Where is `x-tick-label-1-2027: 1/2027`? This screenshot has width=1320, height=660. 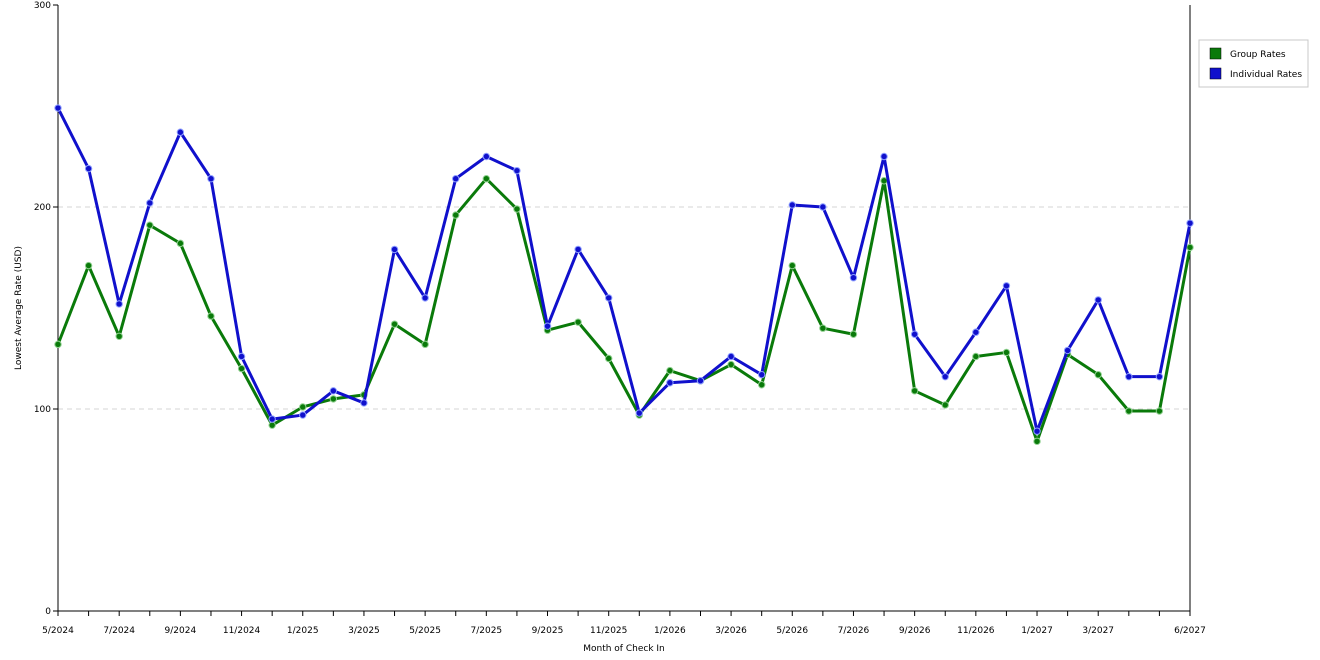
x-tick-label-1-2027: 1/2027 is located at coordinates (1037, 631).